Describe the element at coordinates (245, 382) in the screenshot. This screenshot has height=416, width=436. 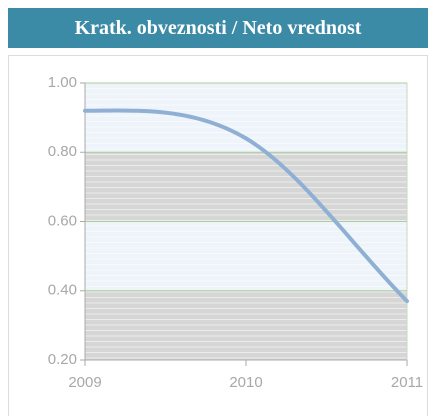
I see `x-tick-label: 2010` at that location.